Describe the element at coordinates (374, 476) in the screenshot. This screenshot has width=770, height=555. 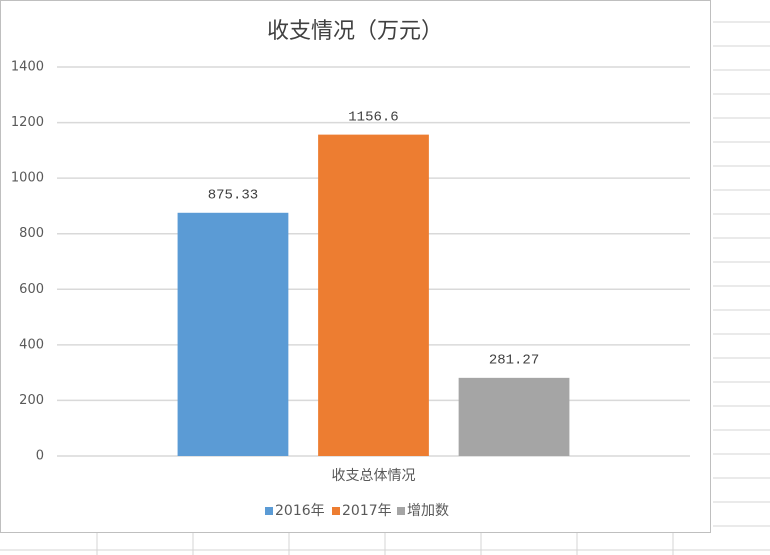
I see `x-tick-label: 收支总体情况` at that location.